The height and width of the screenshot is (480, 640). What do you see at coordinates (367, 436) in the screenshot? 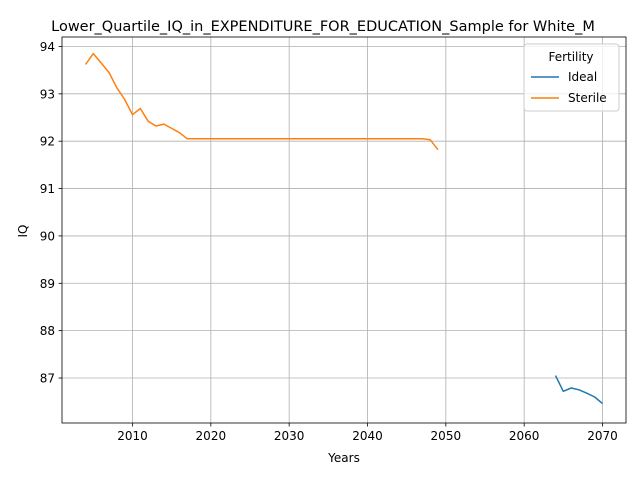
I see `x-tick-label: 2040` at bounding box center [367, 436].